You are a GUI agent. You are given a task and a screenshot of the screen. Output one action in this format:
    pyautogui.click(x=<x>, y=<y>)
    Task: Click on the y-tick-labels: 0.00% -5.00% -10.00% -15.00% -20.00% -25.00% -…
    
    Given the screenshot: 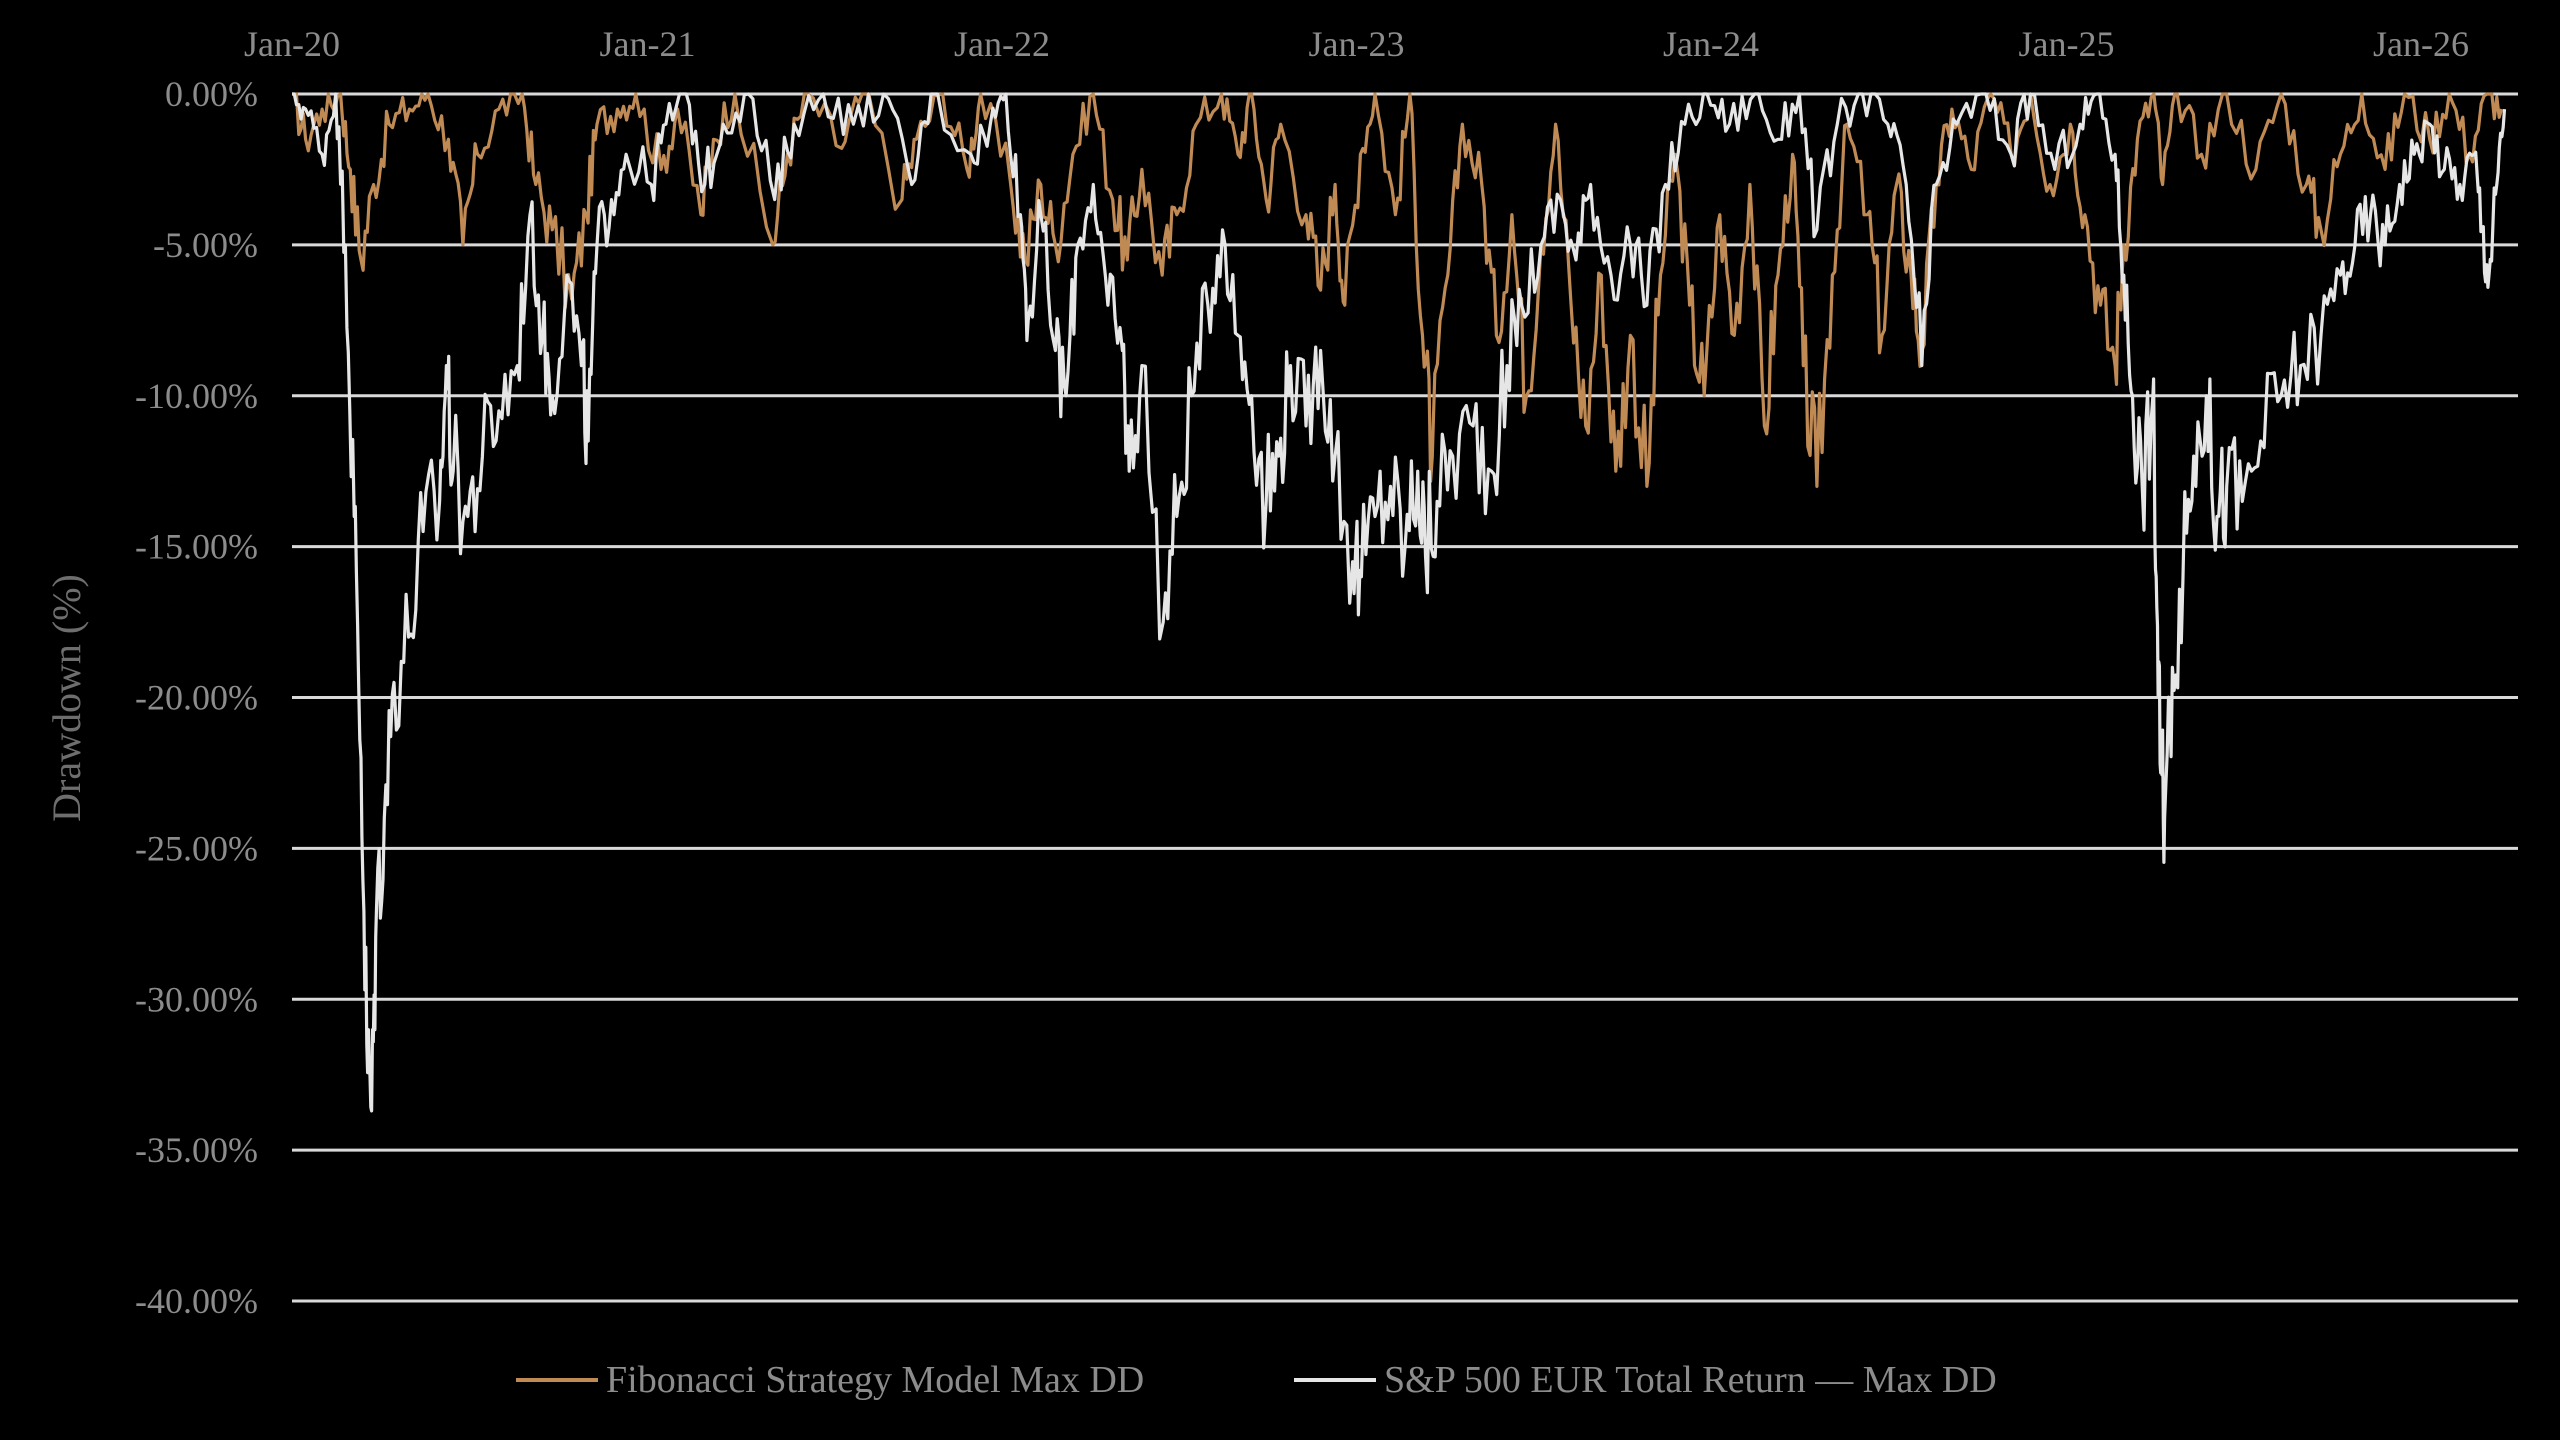 What is the action you would take?
    pyautogui.click(x=196, y=697)
    